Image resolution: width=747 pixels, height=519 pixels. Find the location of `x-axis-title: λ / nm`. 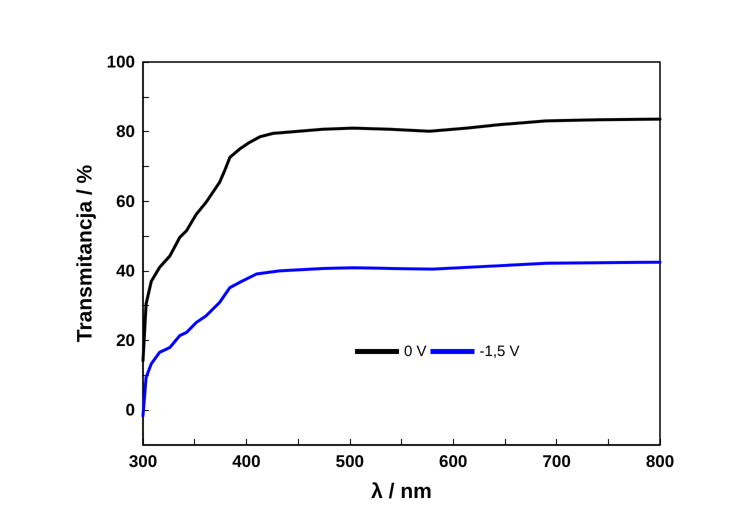

x-axis-title: λ / nm is located at coordinates (401, 491).